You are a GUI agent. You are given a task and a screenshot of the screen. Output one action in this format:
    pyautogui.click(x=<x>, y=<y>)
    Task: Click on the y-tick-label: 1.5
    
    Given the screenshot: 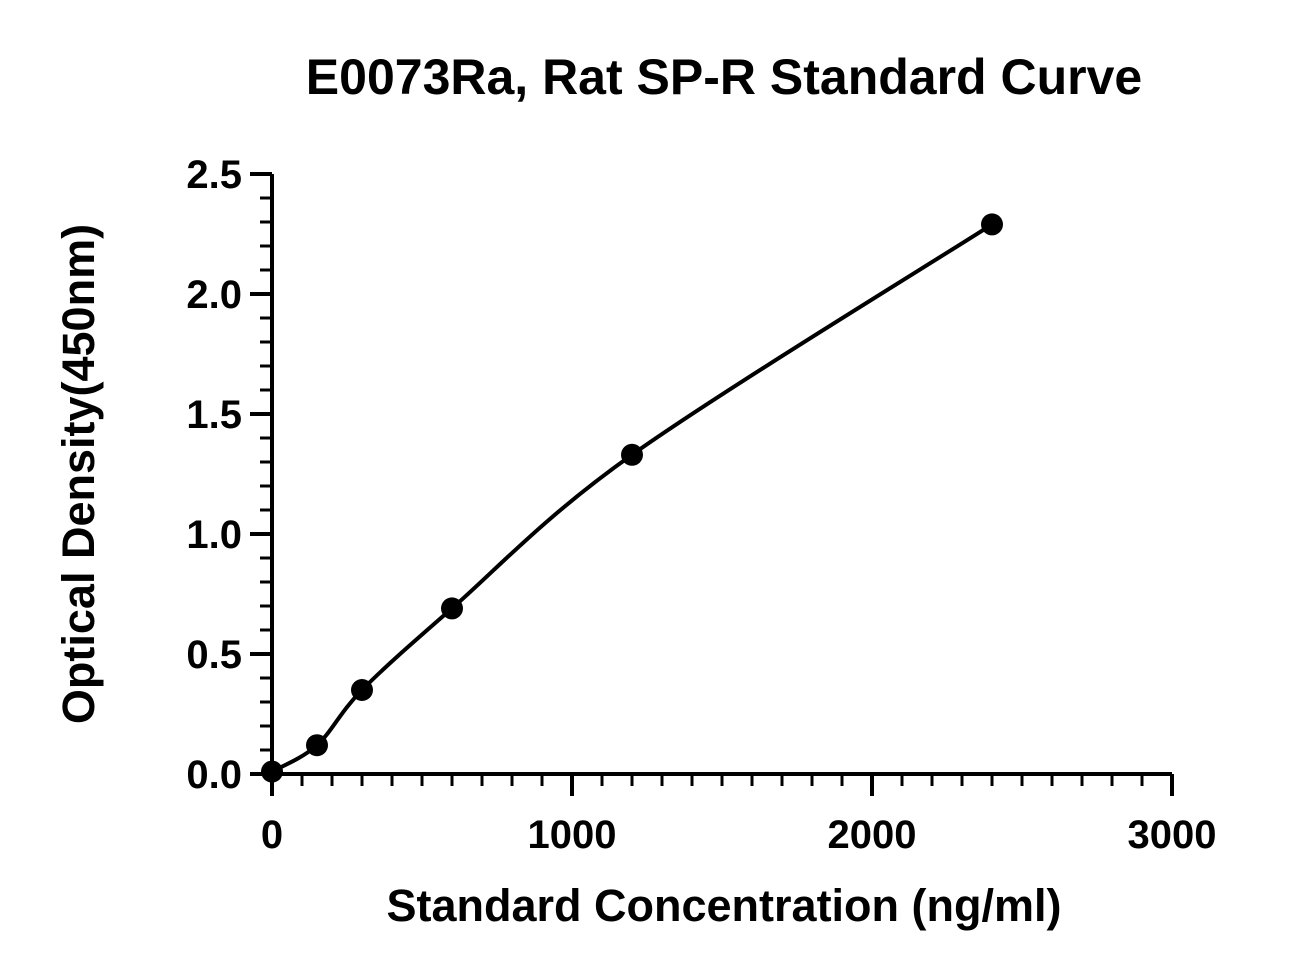 What is the action you would take?
    pyautogui.click(x=214, y=415)
    